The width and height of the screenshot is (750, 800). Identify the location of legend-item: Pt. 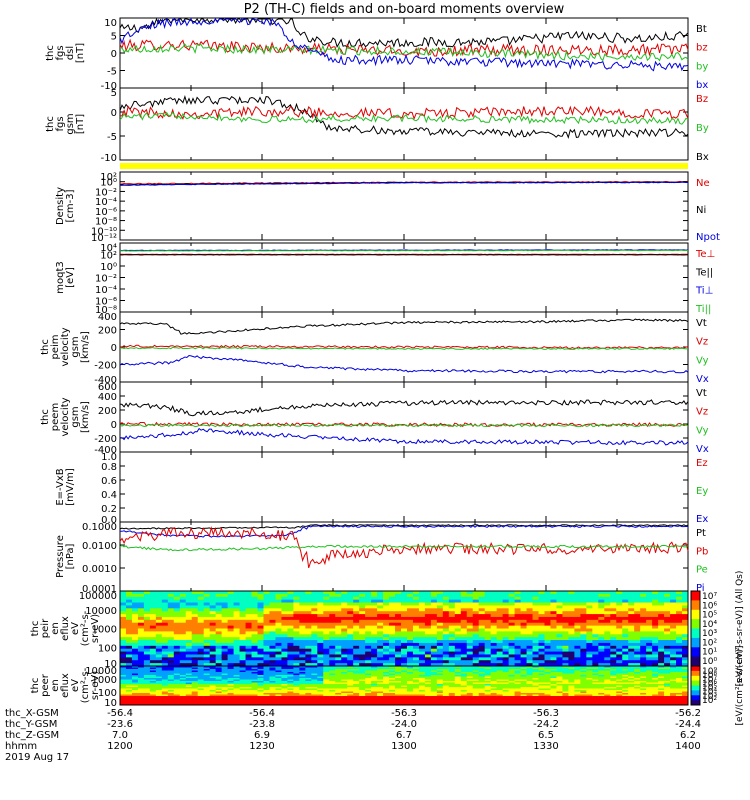
(701, 533).